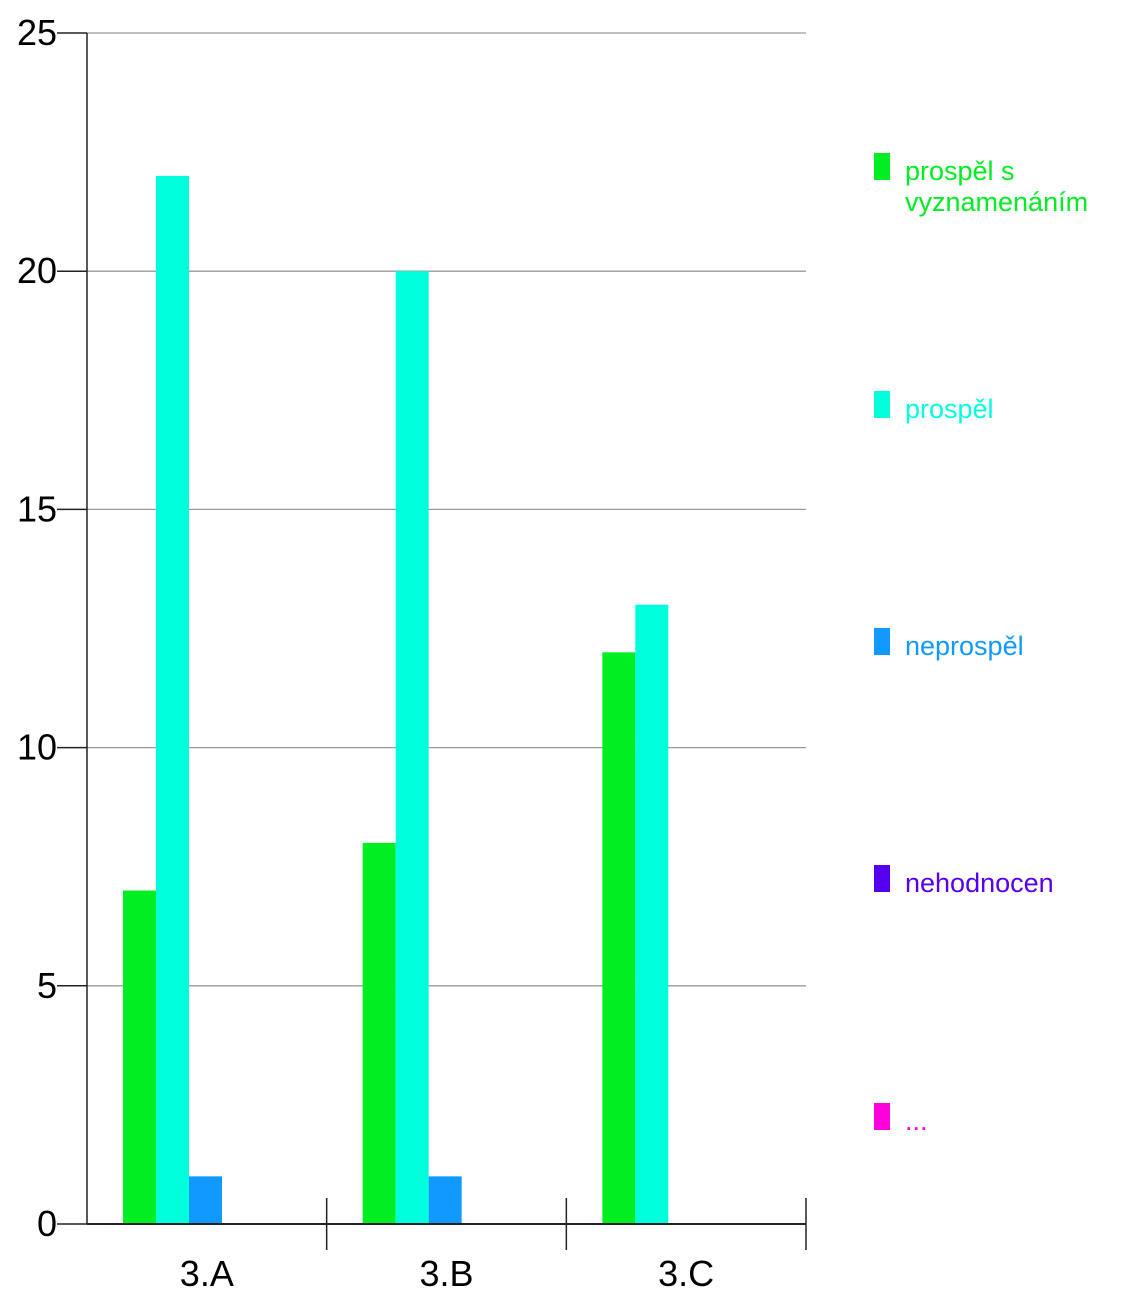 Image resolution: width=1121 pixels, height=1292 pixels. What do you see at coordinates (964, 646) in the screenshot?
I see `legend-label: neprospěl` at bounding box center [964, 646].